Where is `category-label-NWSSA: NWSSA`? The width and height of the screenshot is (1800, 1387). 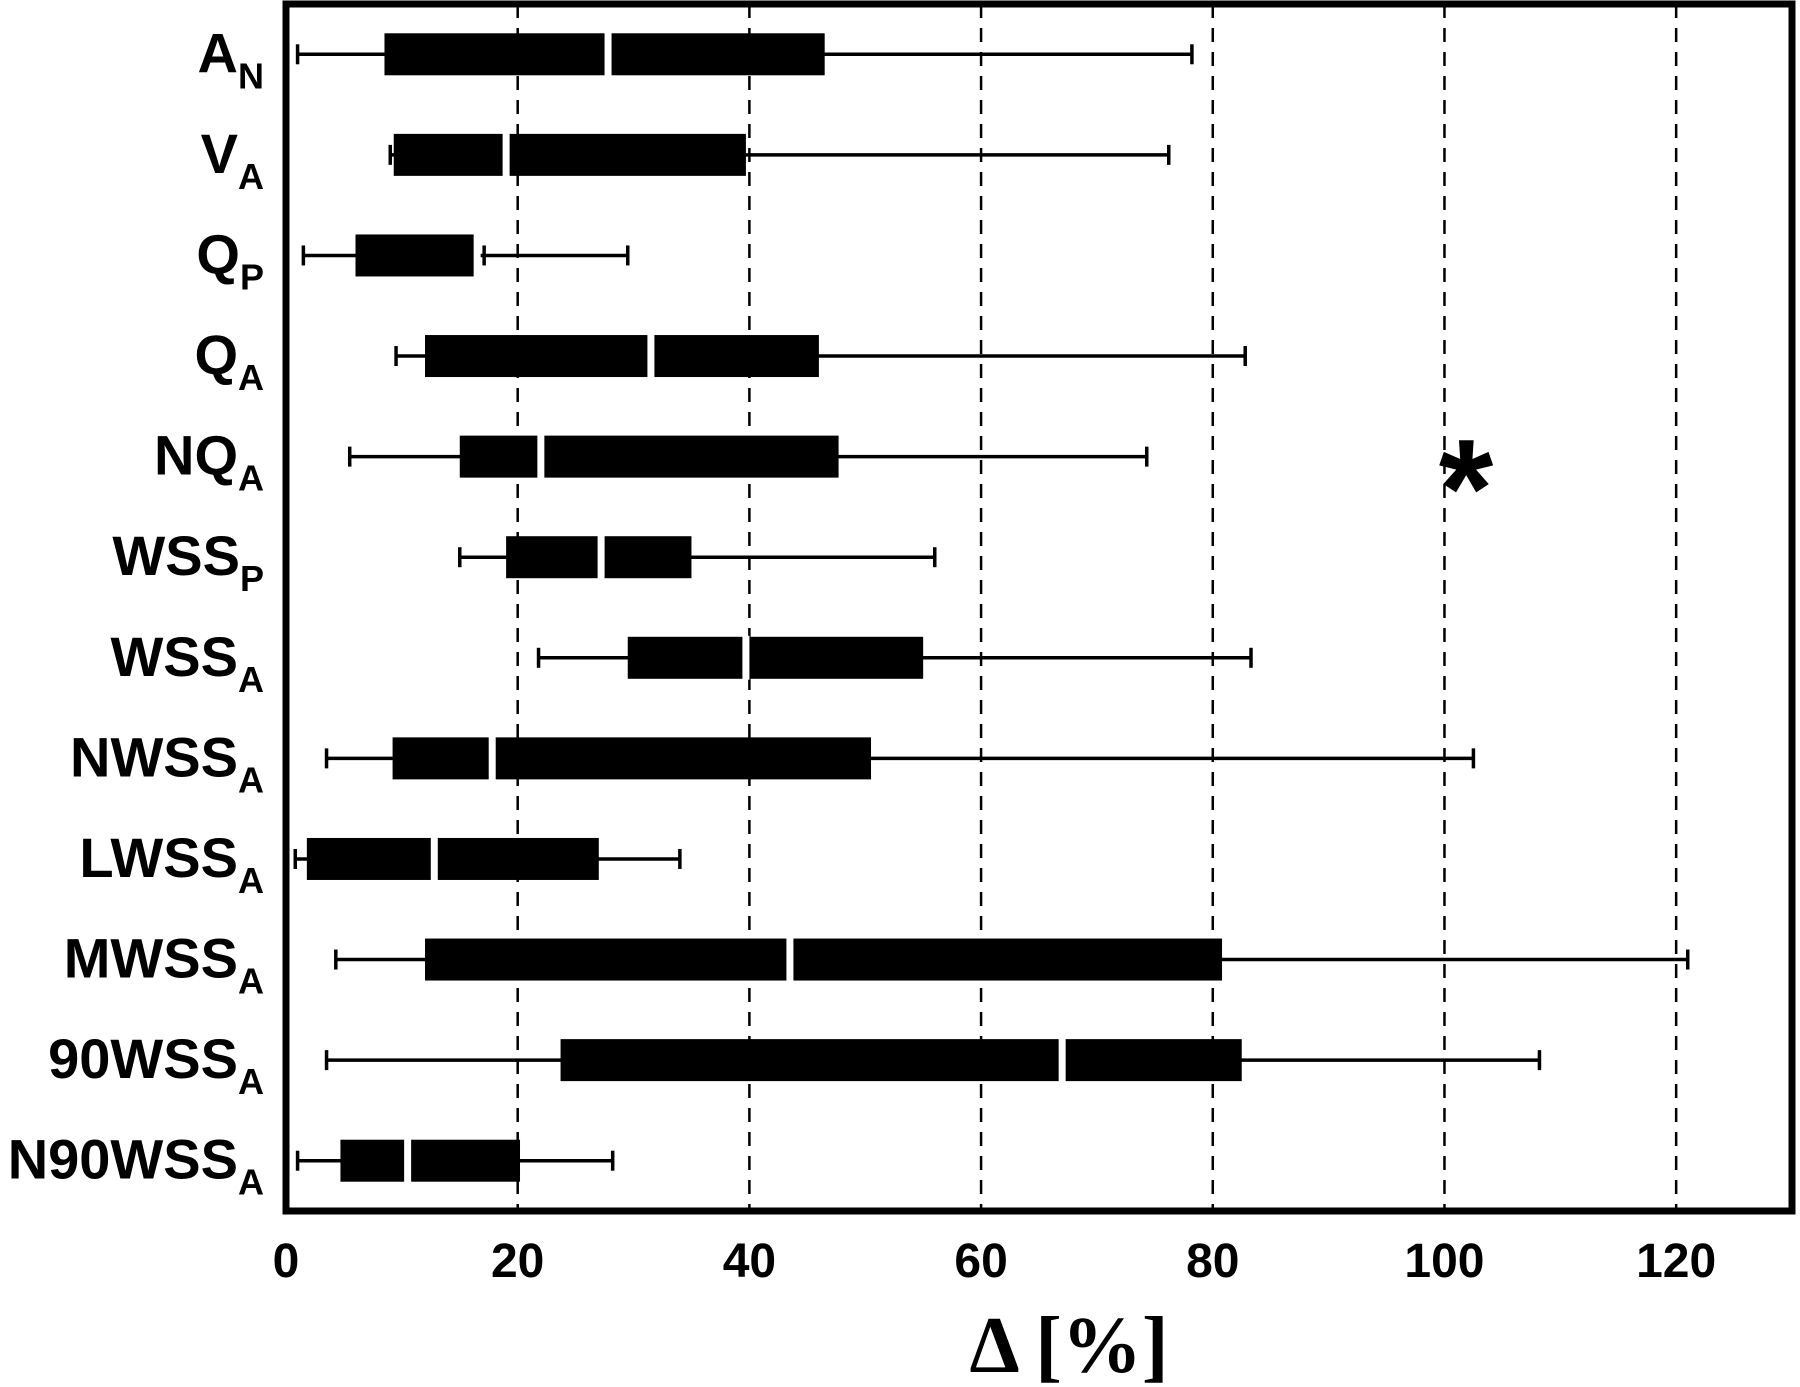
category-label-NWSSA: NWSSA is located at coordinates (167, 762).